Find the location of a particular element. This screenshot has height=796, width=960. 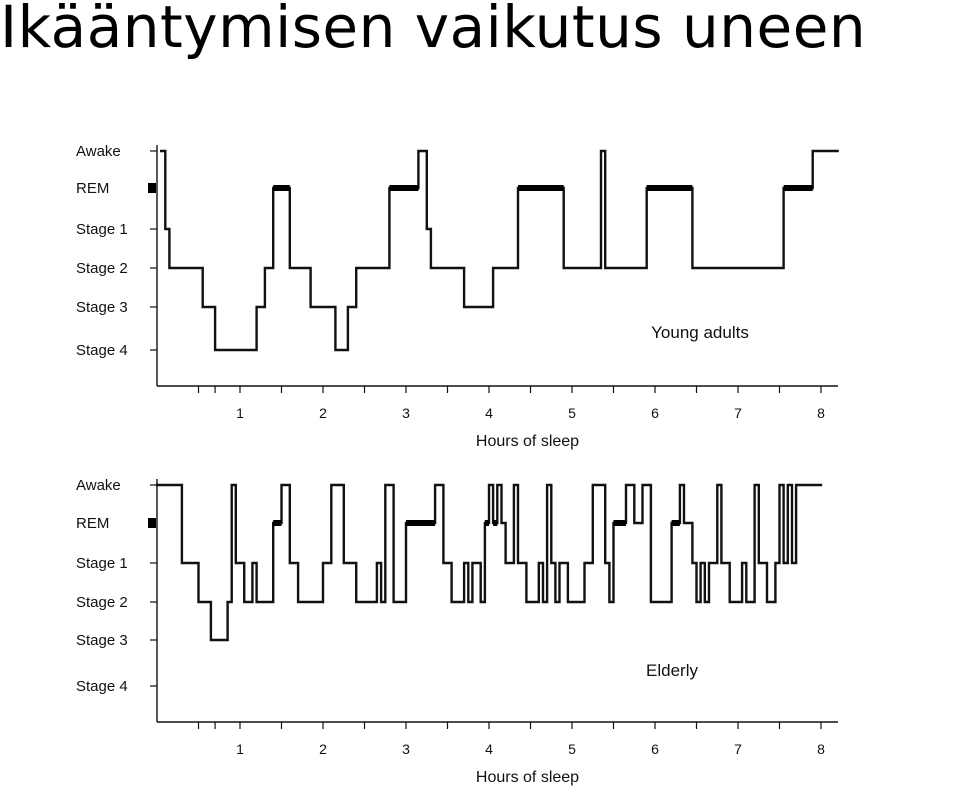

chart-annotation: Young adults is located at coordinates (700, 332).